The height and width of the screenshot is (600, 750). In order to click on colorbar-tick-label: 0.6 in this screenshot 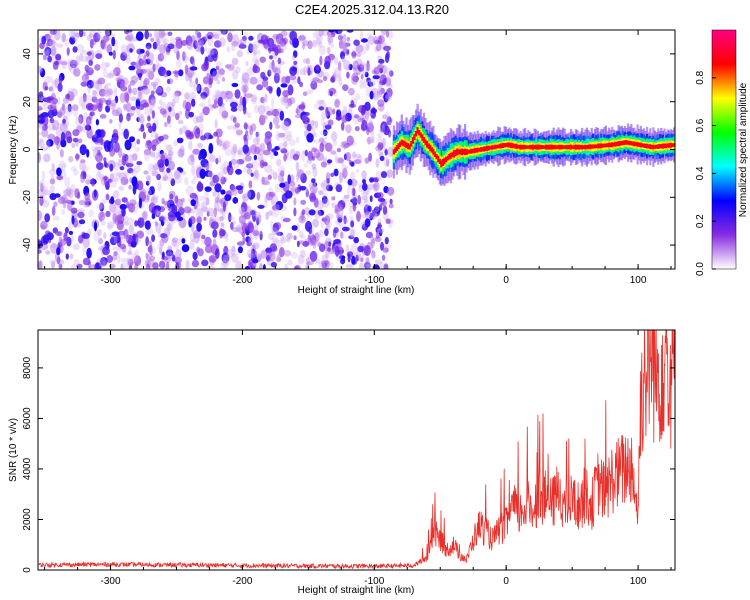, I will do `click(700, 125)`.